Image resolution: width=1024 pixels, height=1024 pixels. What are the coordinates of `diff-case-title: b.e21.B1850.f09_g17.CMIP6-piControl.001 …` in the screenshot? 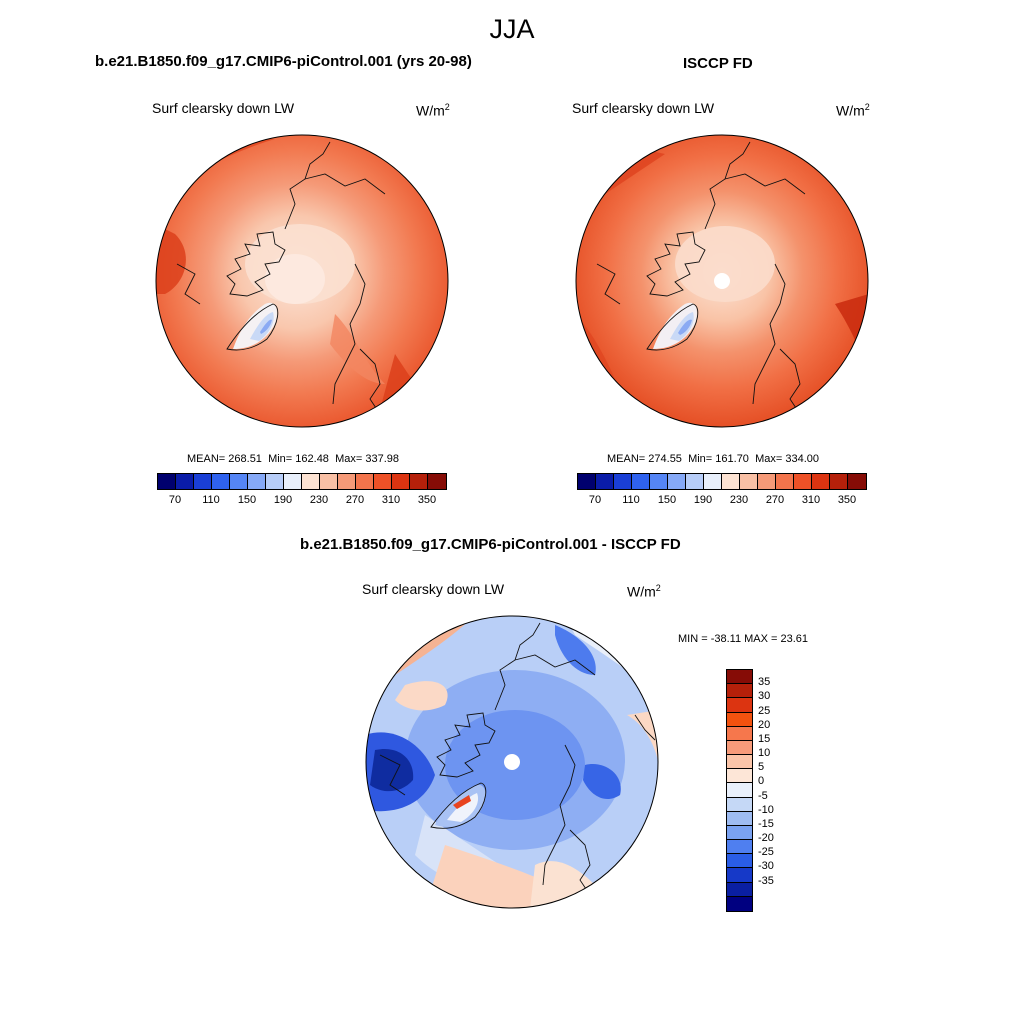 It's located at (490, 544).